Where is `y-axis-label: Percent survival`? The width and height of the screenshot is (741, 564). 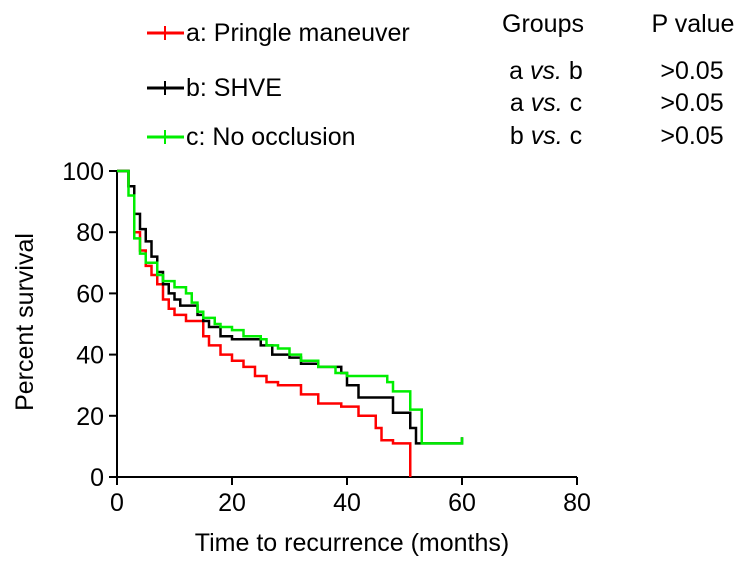
y-axis-label: Percent survival is located at coordinates (25, 322).